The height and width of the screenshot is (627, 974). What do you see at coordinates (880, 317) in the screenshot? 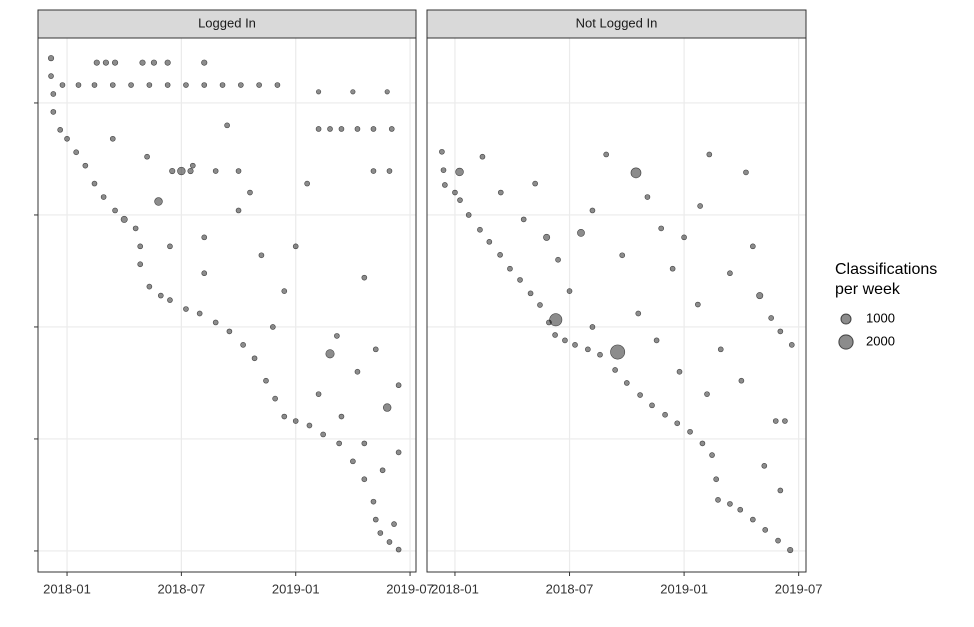
I see `legend-label: 1000` at bounding box center [880, 317].